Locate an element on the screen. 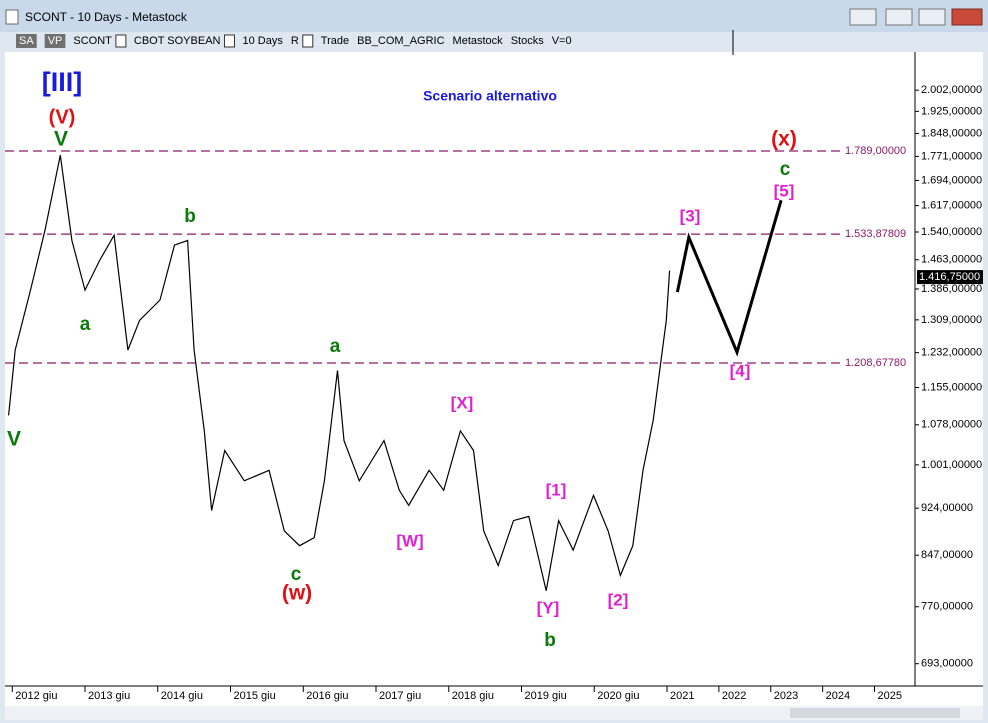 Image resolution: width=988 pixels, height=723 pixels. wave-label: (V) is located at coordinates (62, 117).